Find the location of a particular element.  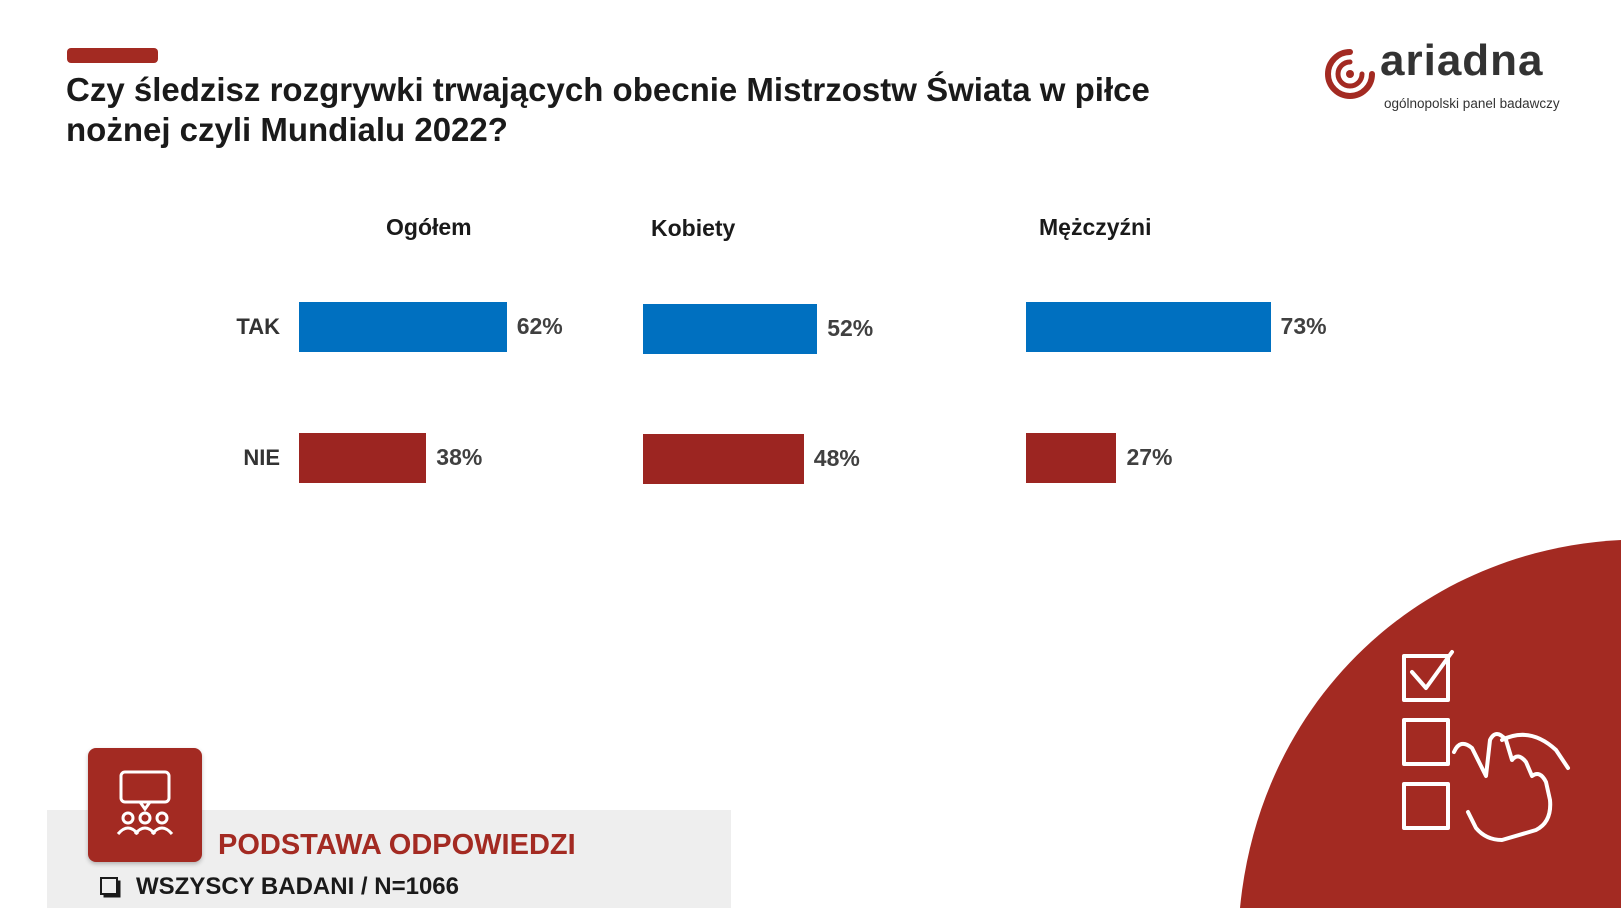

bar-0-nie is located at coordinates (363, 458).